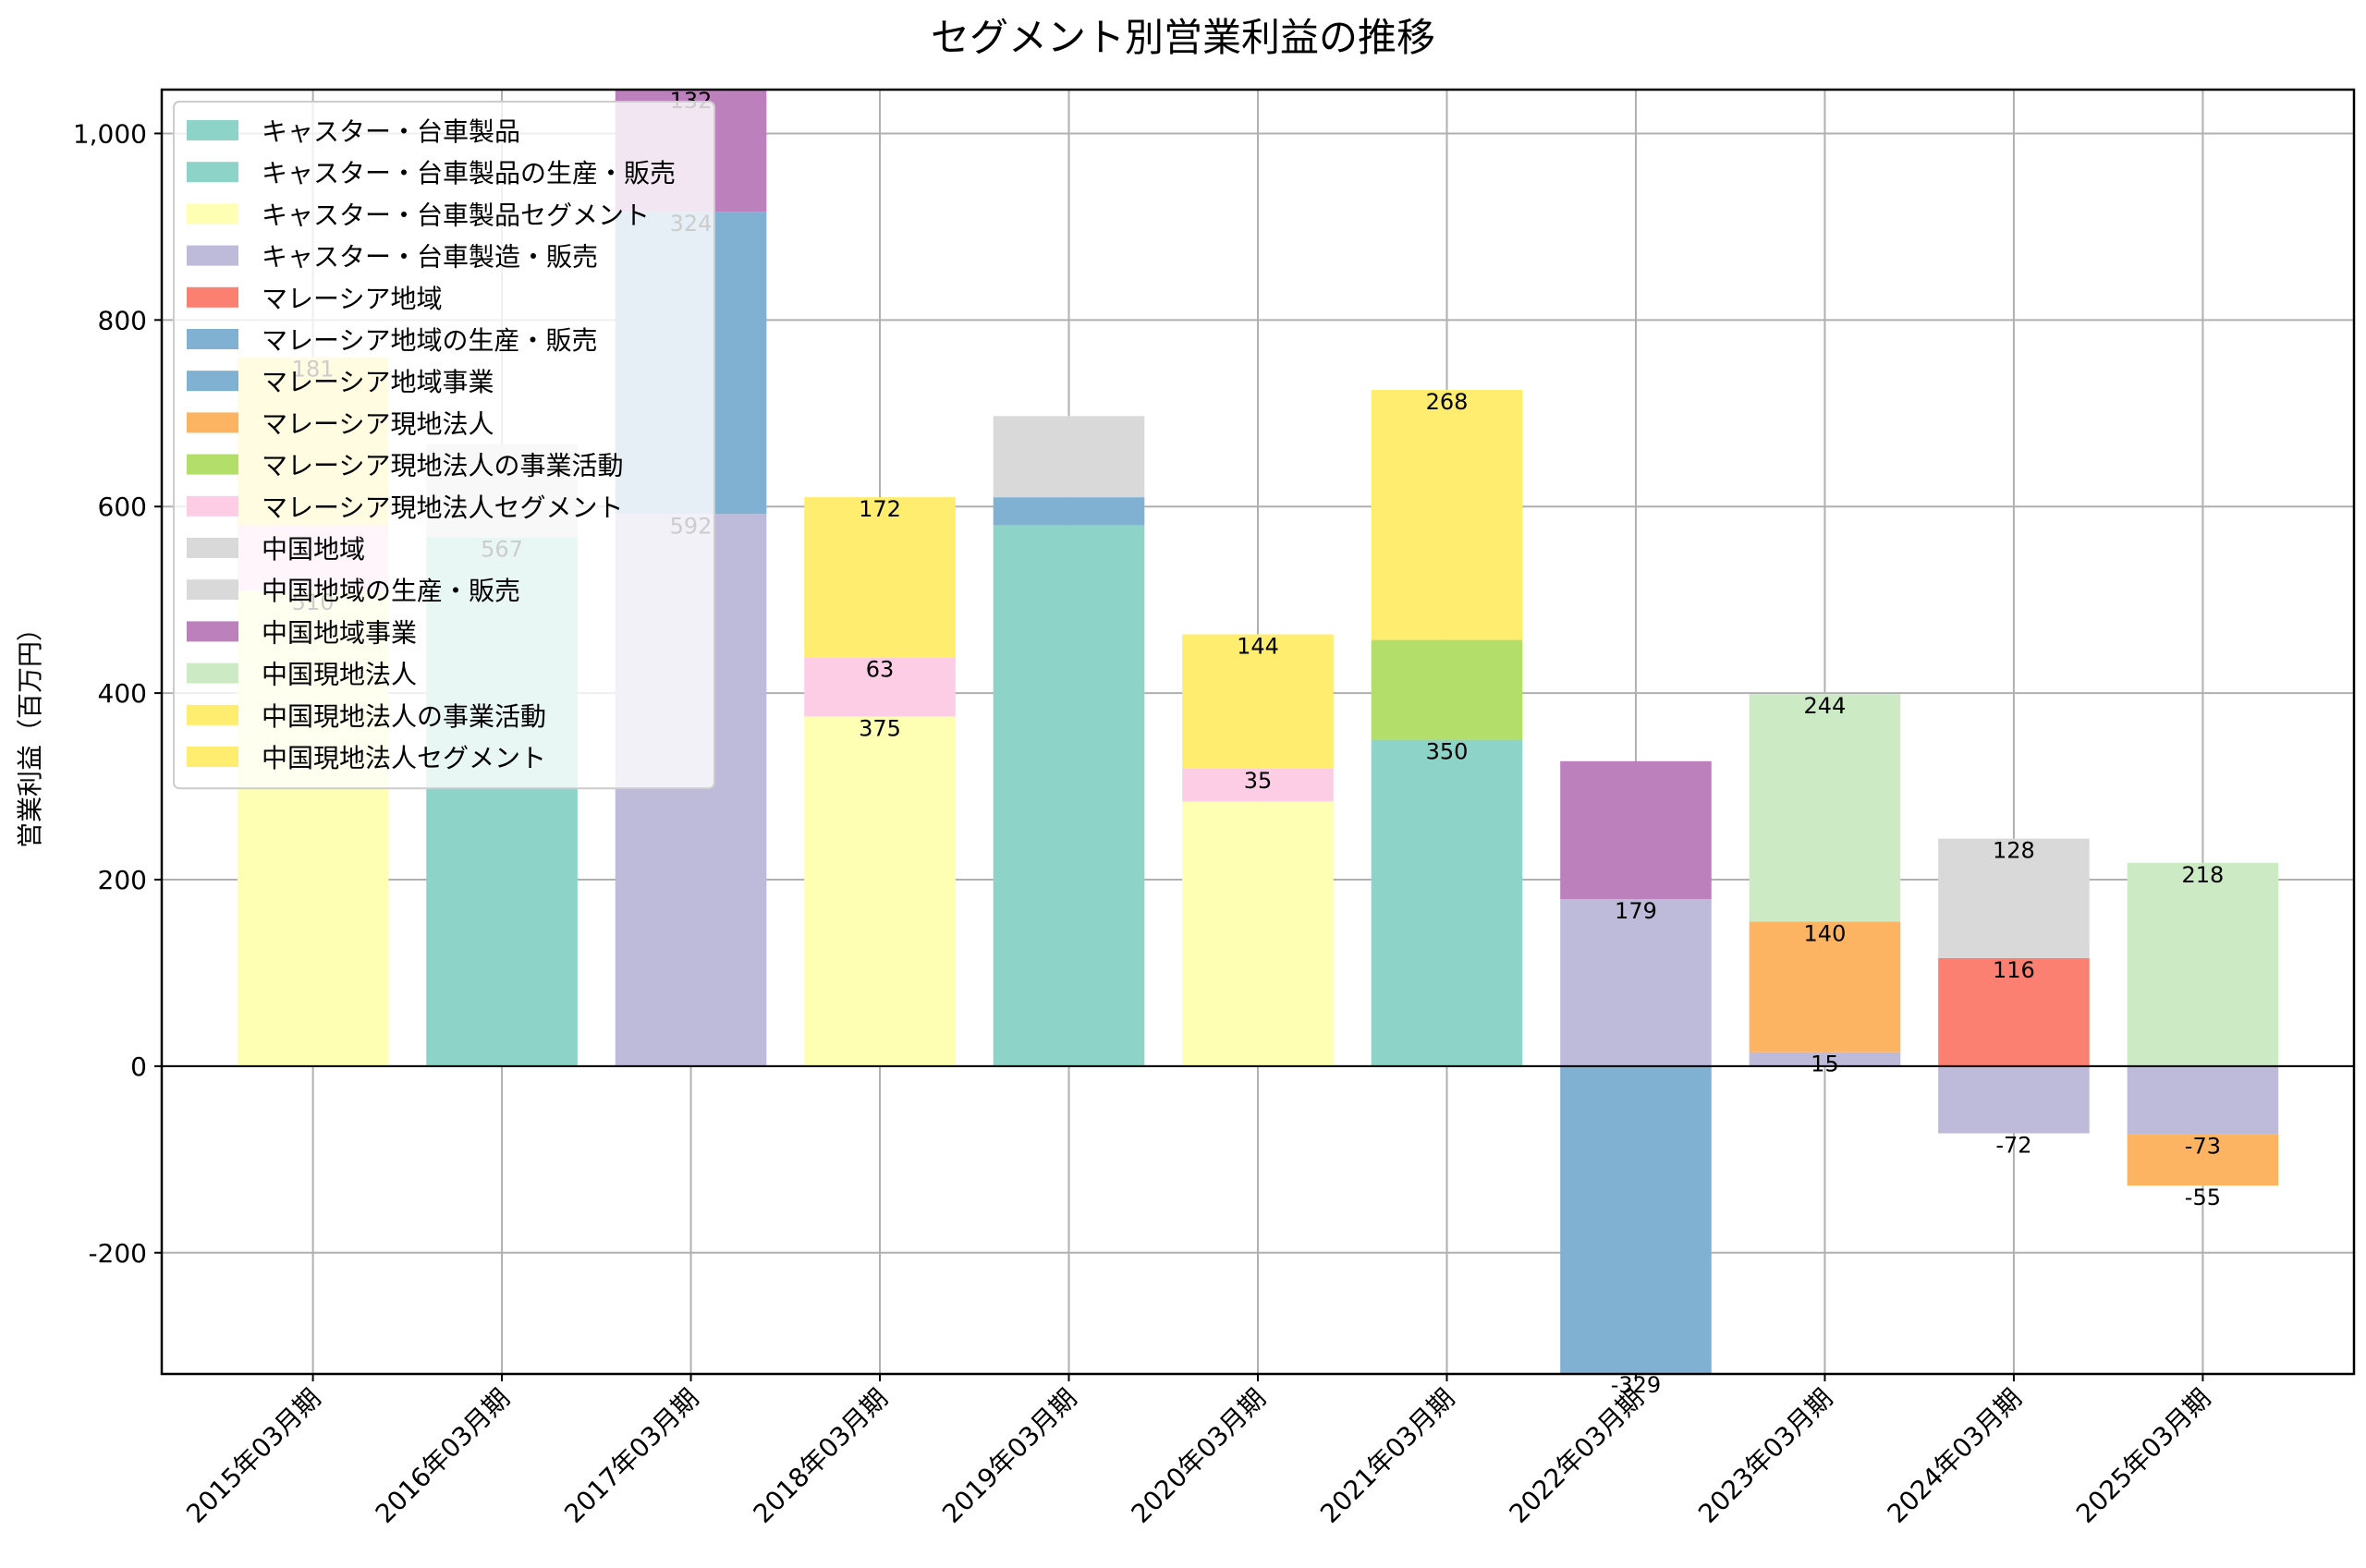 This screenshot has height=1568, width=2366. What do you see at coordinates (2203, 875) in the screenshot?
I see `data-label: 218` at bounding box center [2203, 875].